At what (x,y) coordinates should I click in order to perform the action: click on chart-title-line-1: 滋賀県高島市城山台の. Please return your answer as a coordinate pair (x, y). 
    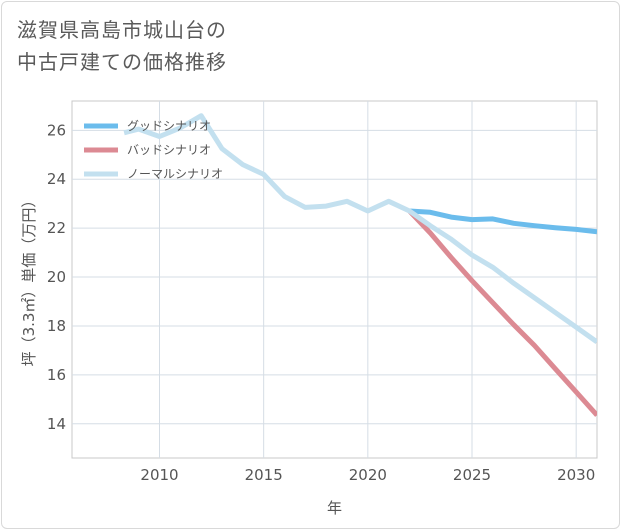
    Looking at the image, I should click on (122, 30).